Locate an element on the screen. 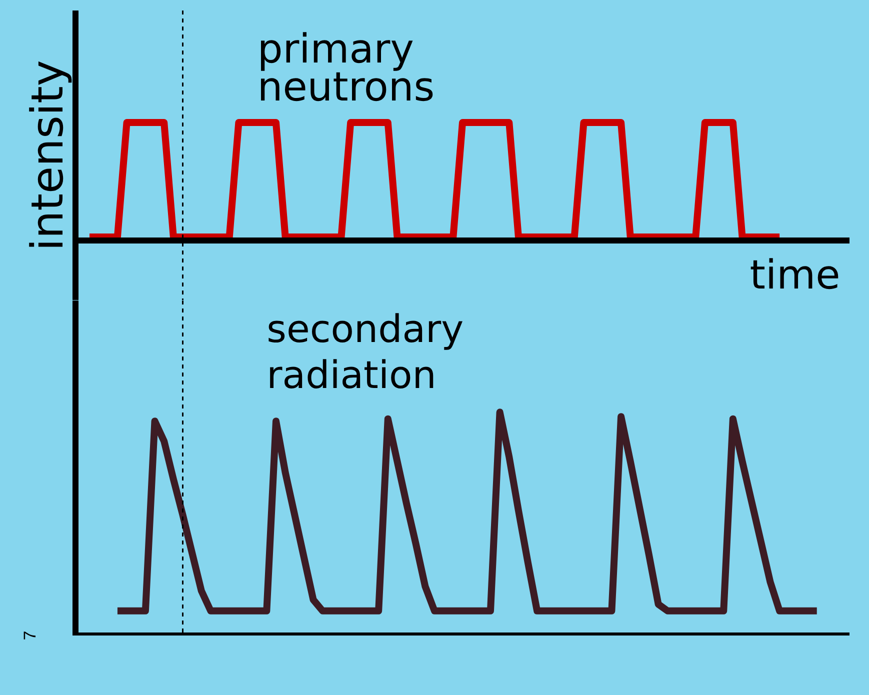 This screenshot has height=695, width=869. y-axis-title: intensity is located at coordinates (48, 155).